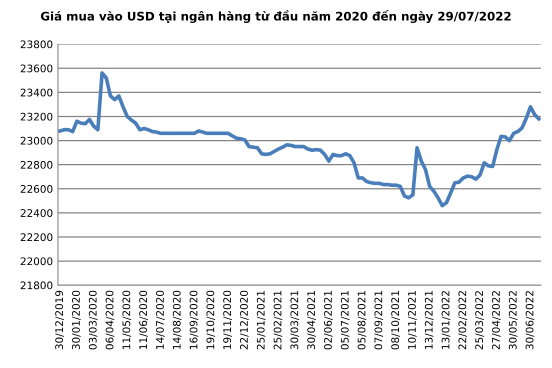  Describe the element at coordinates (446, 320) in the screenshot. I see `x-tick-label: 13/01/2022` at that location.